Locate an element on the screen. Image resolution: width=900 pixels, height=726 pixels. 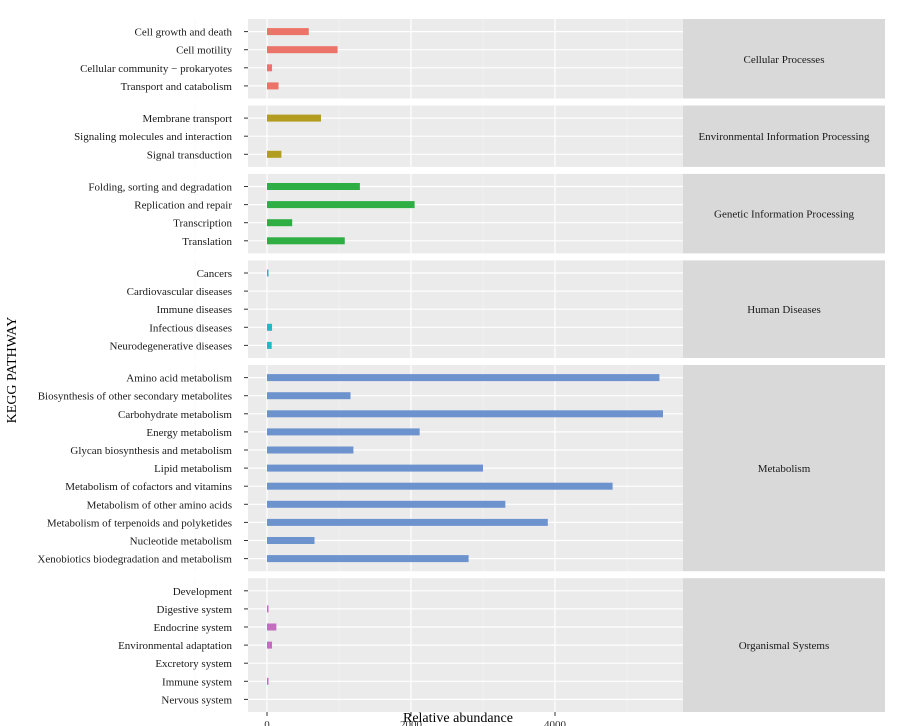
strip-label-metabolism: Metabolism is located at coordinates (784, 469).